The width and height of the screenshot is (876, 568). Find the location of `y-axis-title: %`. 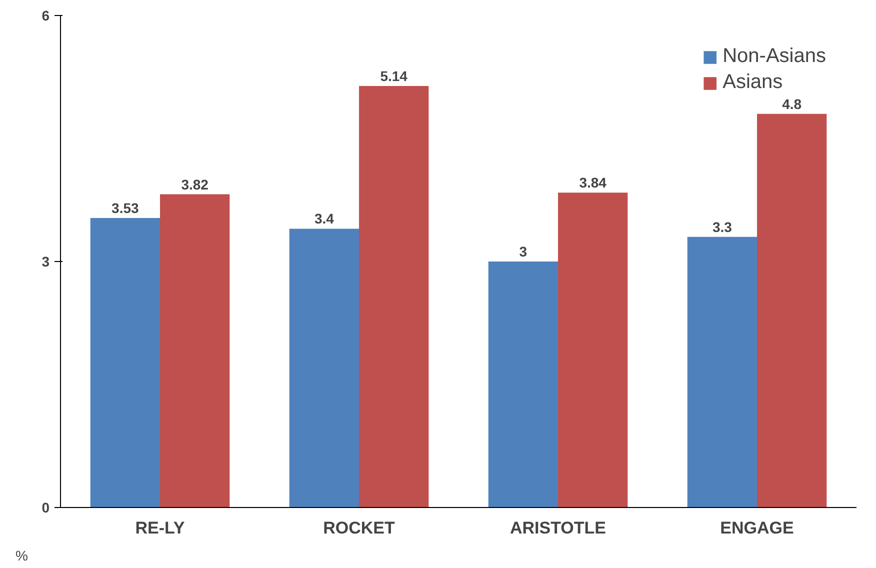

y-axis-title: % is located at coordinates (22, 556).